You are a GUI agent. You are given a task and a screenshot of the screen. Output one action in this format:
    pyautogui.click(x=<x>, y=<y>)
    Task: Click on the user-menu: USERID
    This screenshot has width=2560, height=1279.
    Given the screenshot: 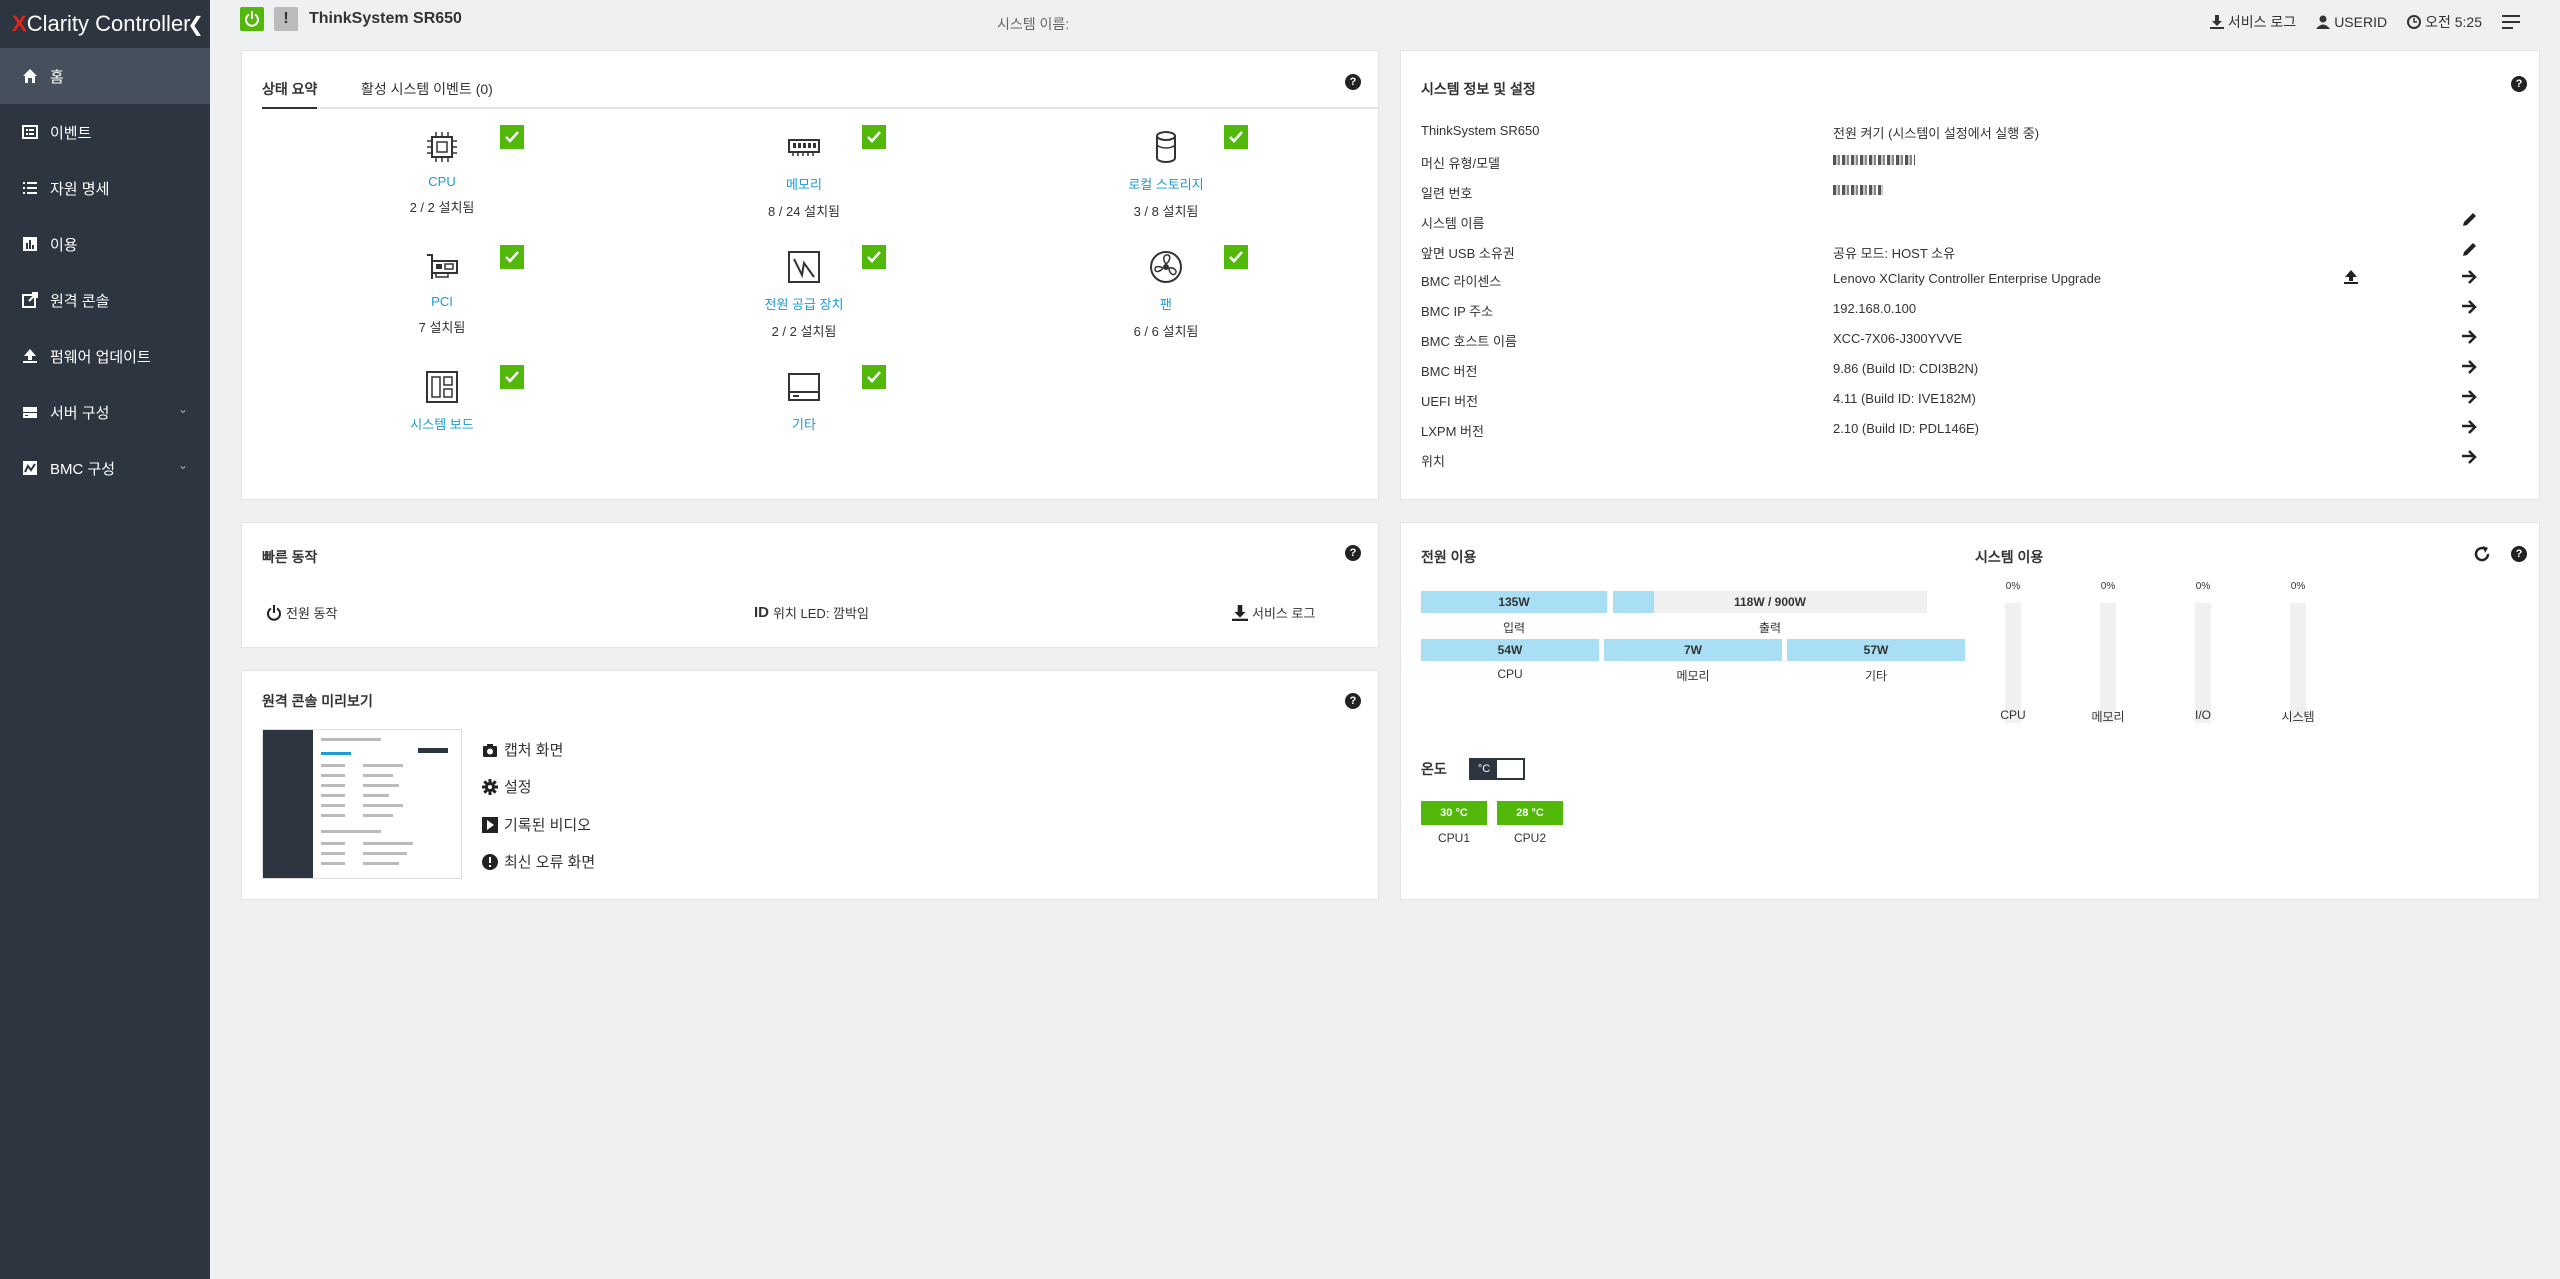 What is the action you would take?
    pyautogui.click(x=2351, y=22)
    